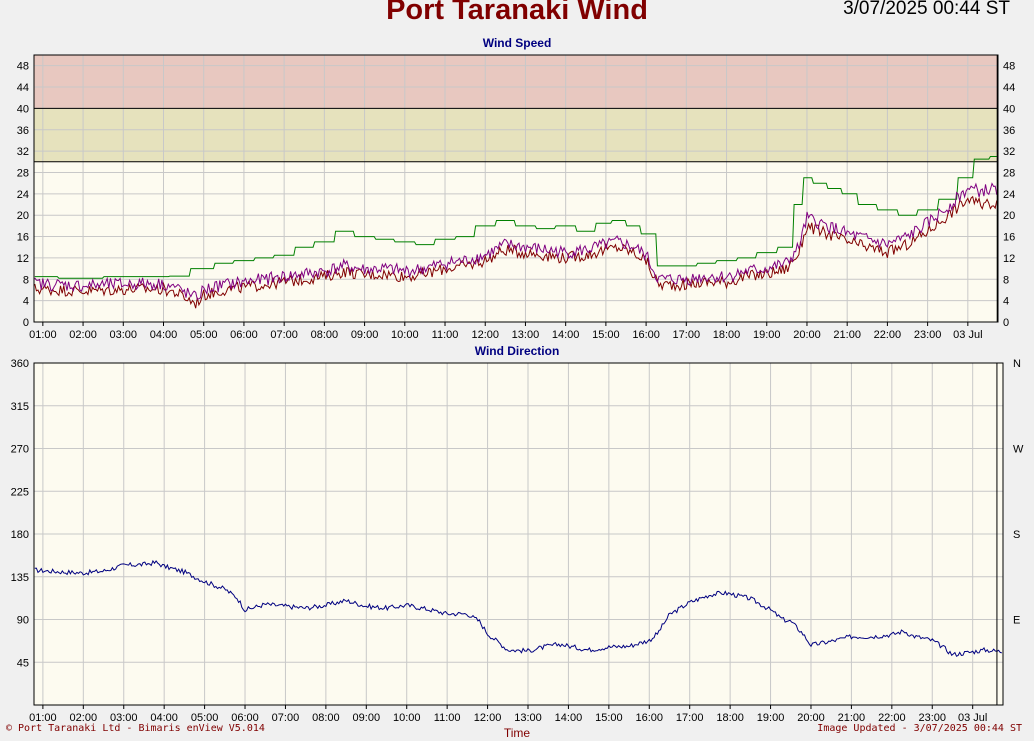 The height and width of the screenshot is (741, 1034). What do you see at coordinates (1009, 195) in the screenshot?
I see `y-tick-label-right: 24` at bounding box center [1009, 195].